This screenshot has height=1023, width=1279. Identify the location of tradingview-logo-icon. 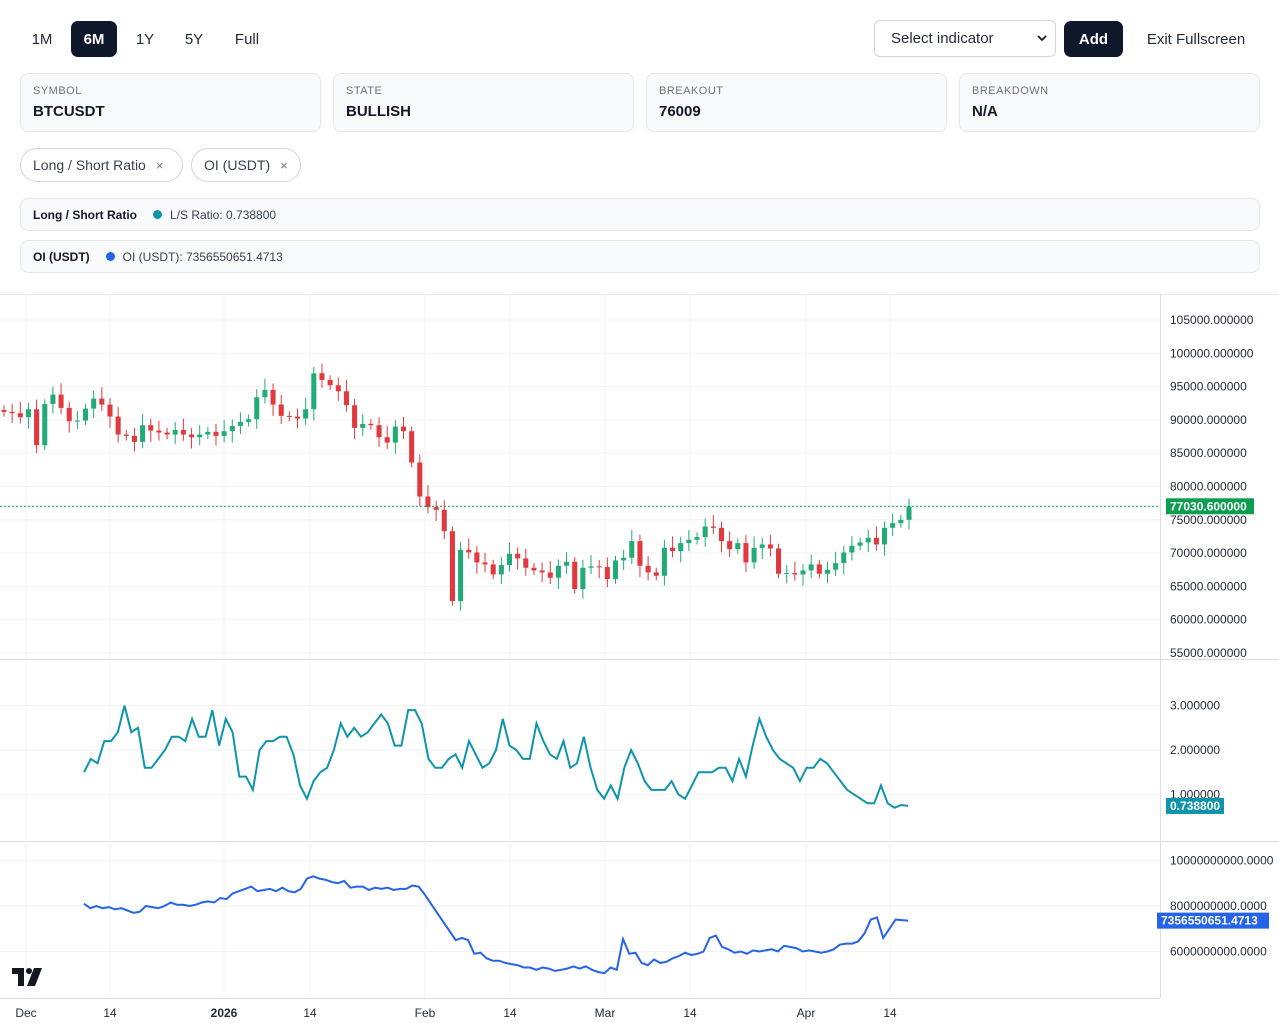
(27, 977).